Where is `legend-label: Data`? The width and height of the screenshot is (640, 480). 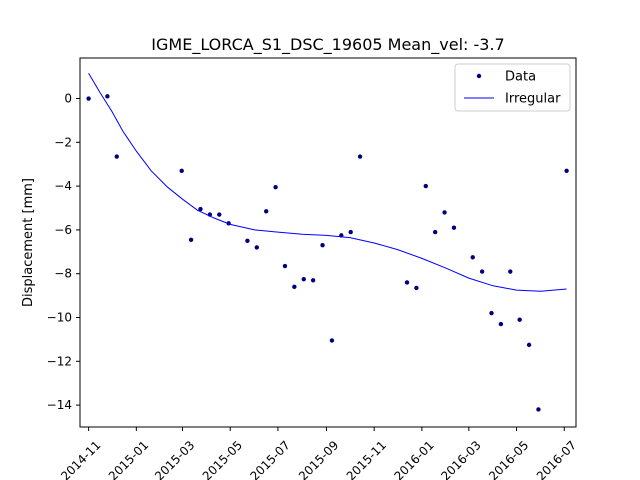
legend-label: Data is located at coordinates (520, 77).